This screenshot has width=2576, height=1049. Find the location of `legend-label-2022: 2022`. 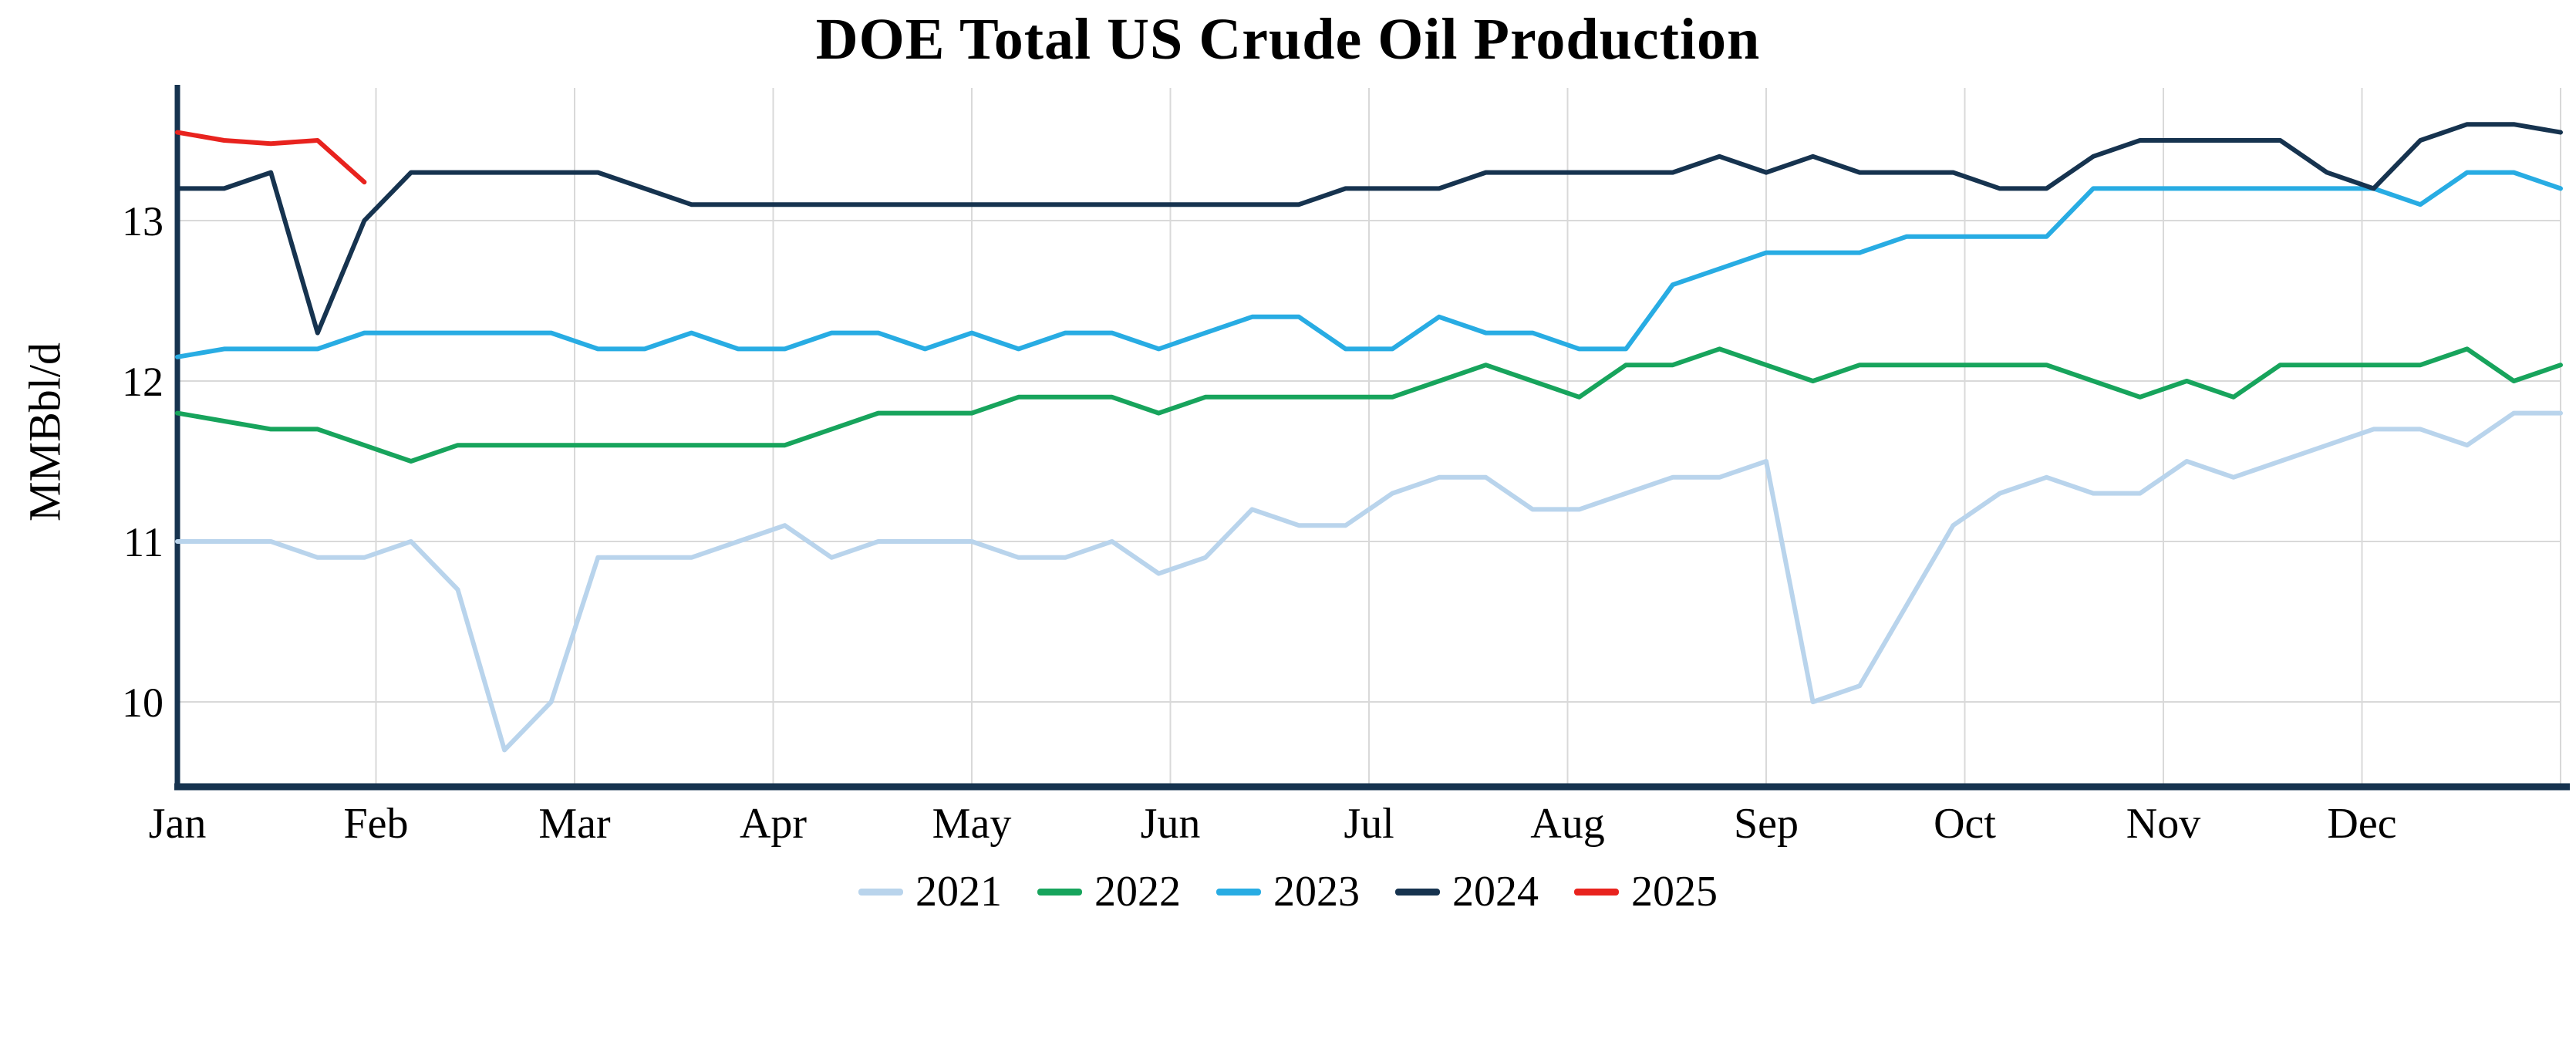

legend-label-2022: 2022 is located at coordinates (1137, 892).